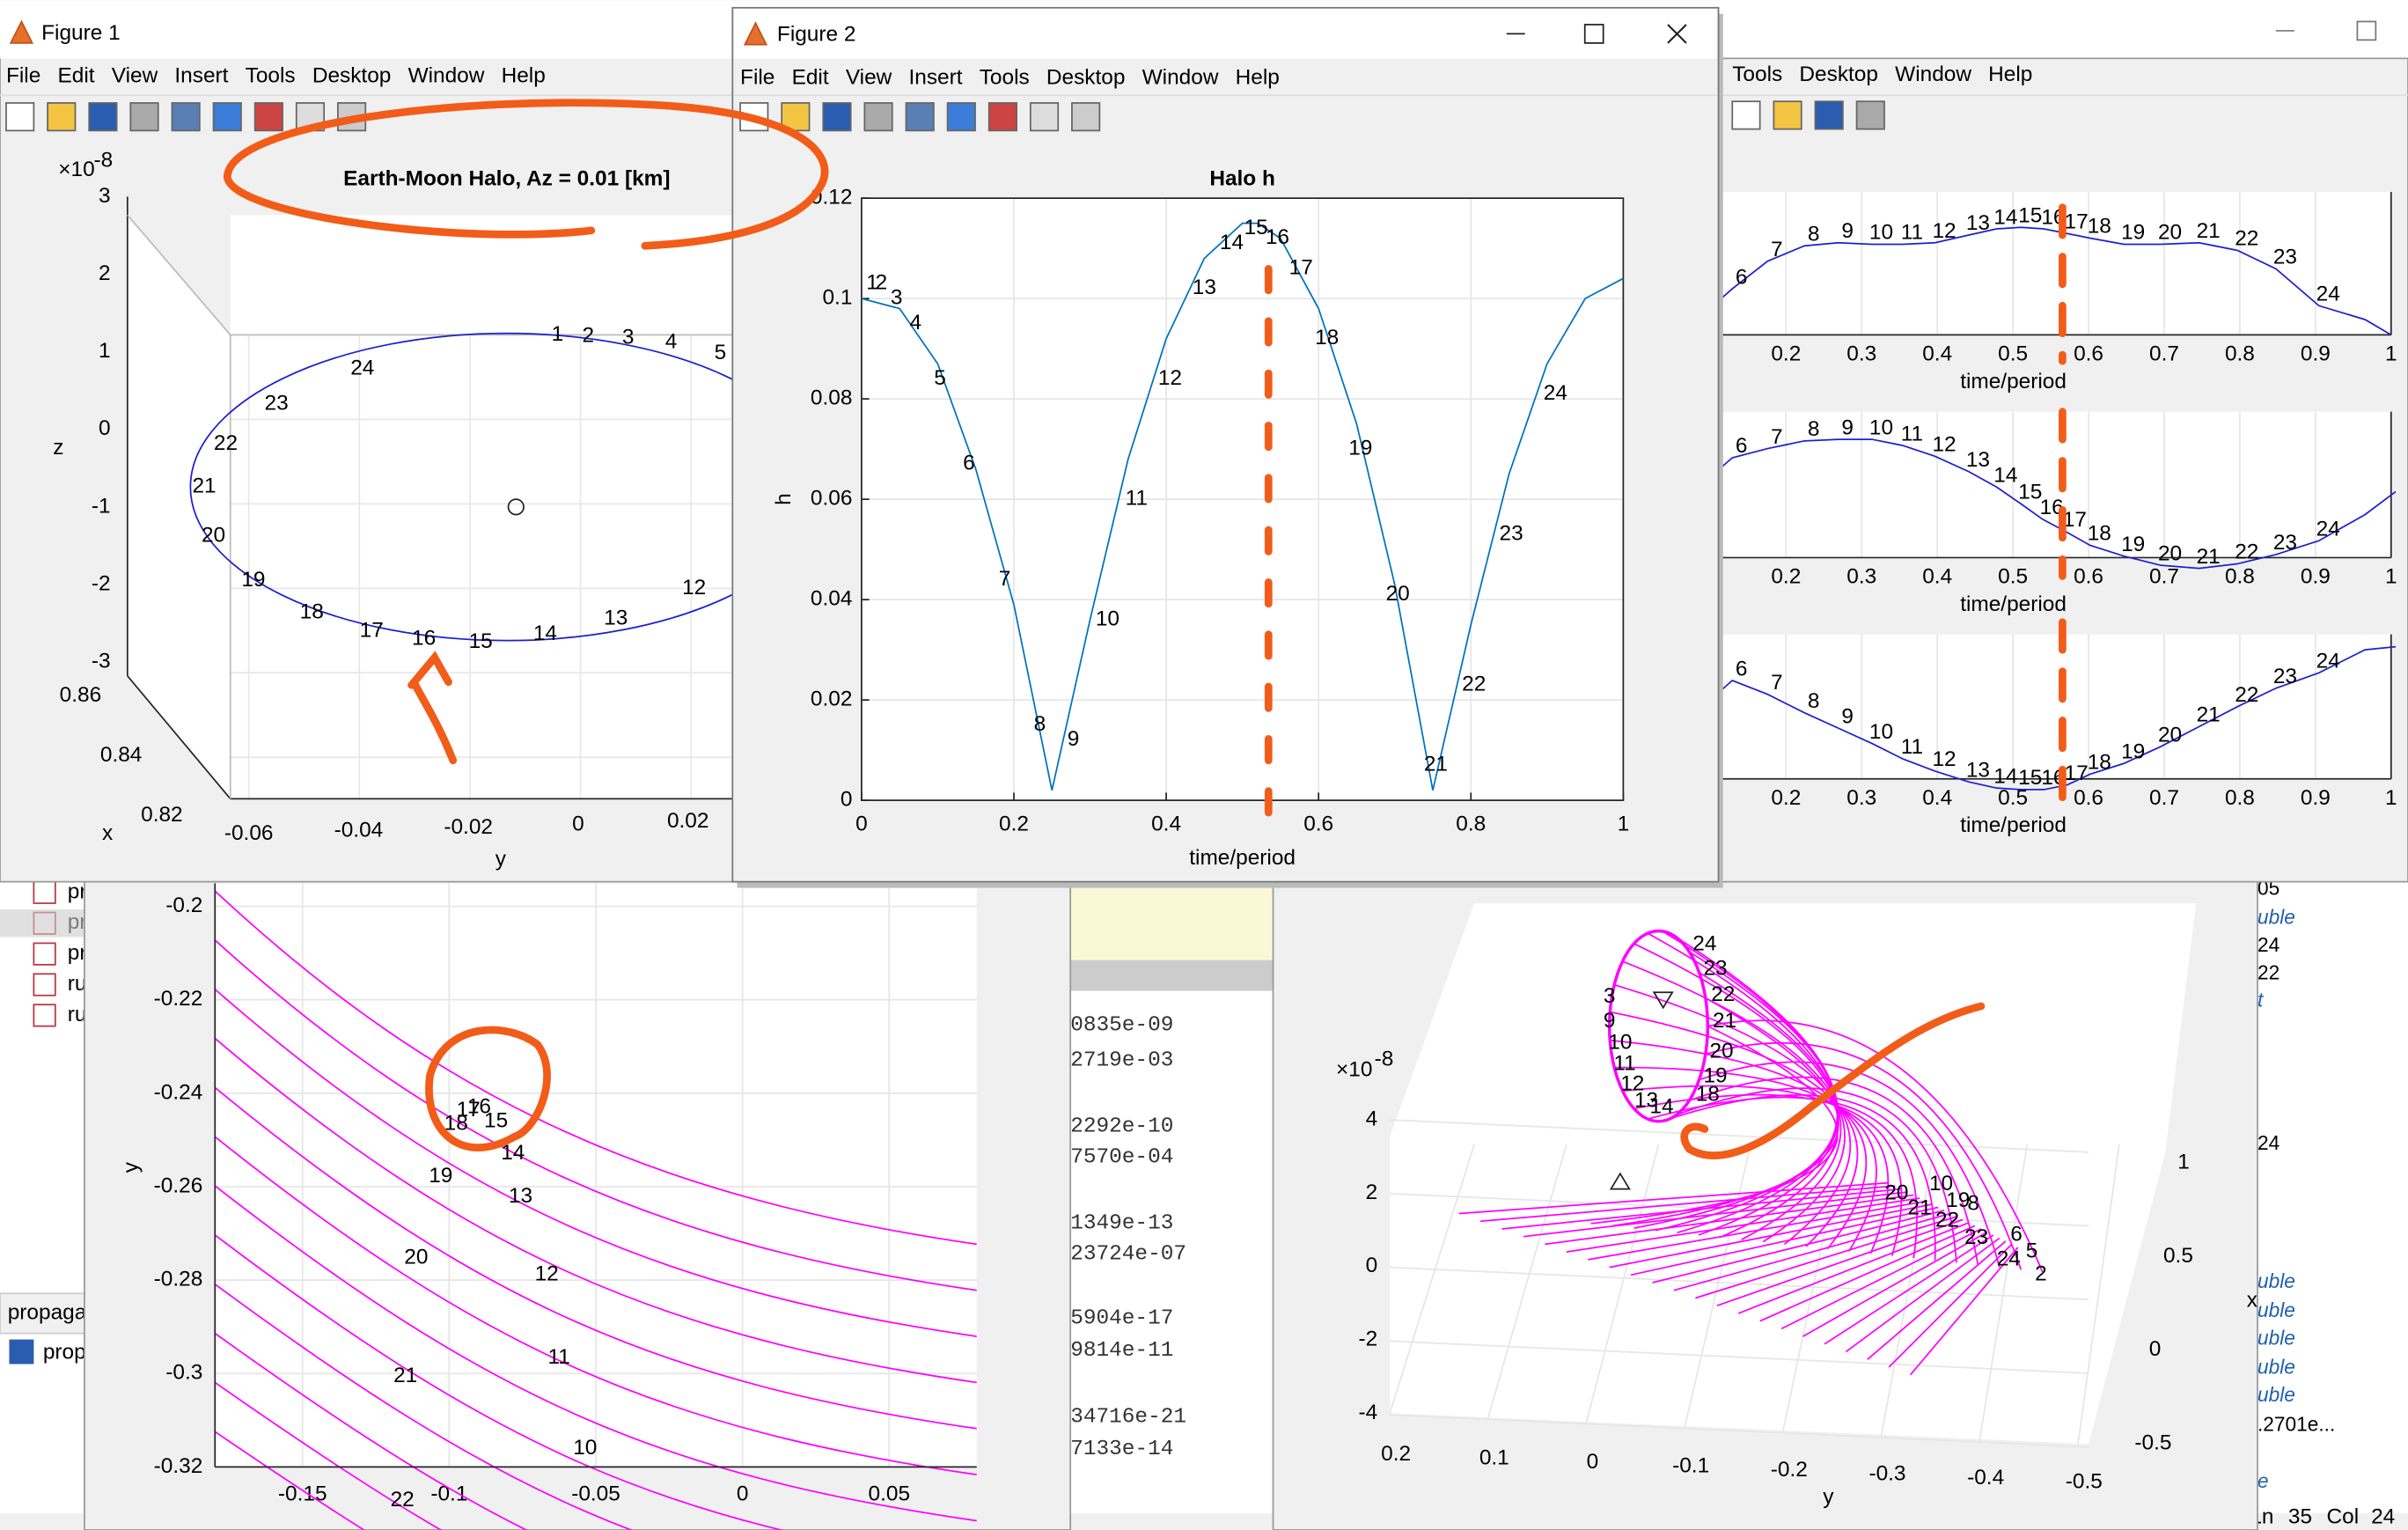 The image size is (2408, 1530). What do you see at coordinates (1074, 739) in the screenshot?
I see `point-label: 9` at bounding box center [1074, 739].